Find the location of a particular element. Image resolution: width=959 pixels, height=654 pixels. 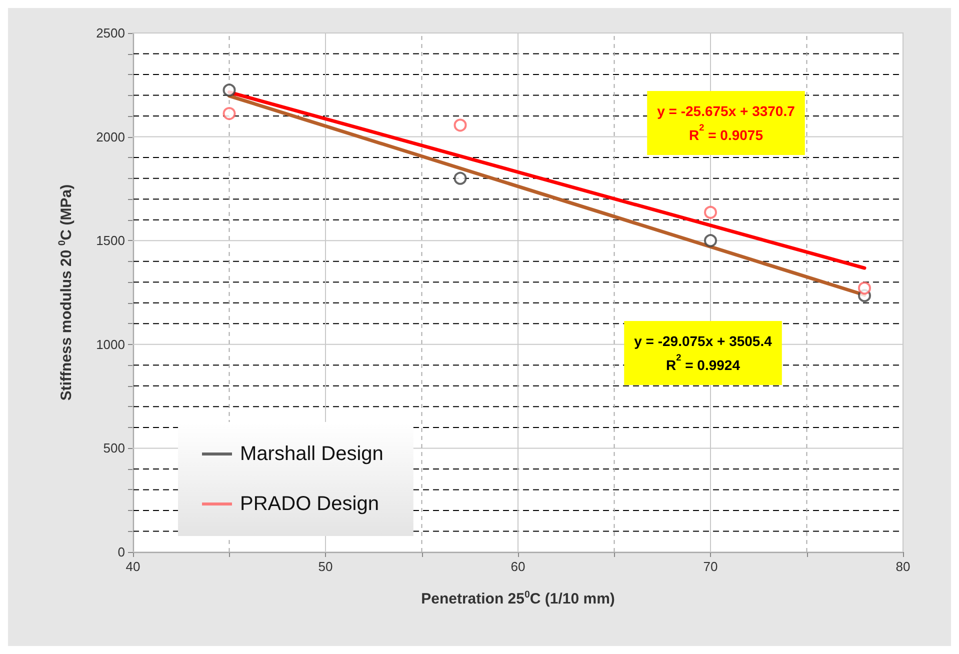

y-tick-label: 1000 is located at coordinates (110, 344).